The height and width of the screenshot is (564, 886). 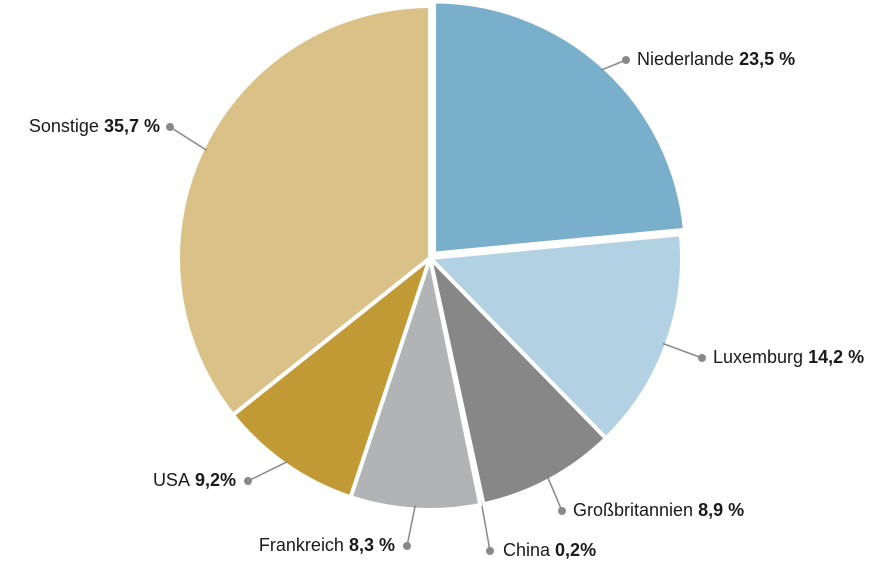 What do you see at coordinates (132, 126) in the screenshot?
I see `slice-value: 35,7 %` at bounding box center [132, 126].